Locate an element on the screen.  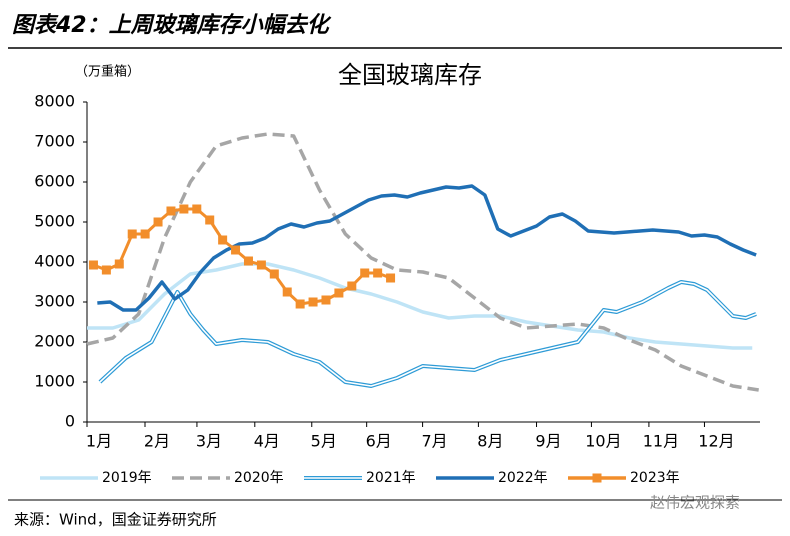
x-tick-label: 6月 is located at coordinates (379, 441).